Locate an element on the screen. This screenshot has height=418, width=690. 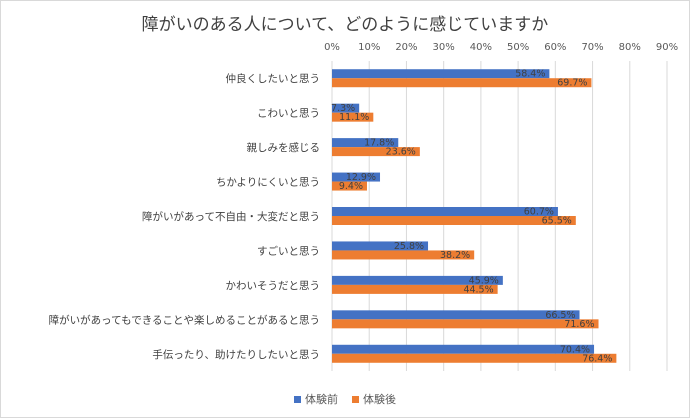
legend-item-after: 体験後 is located at coordinates (374, 399).